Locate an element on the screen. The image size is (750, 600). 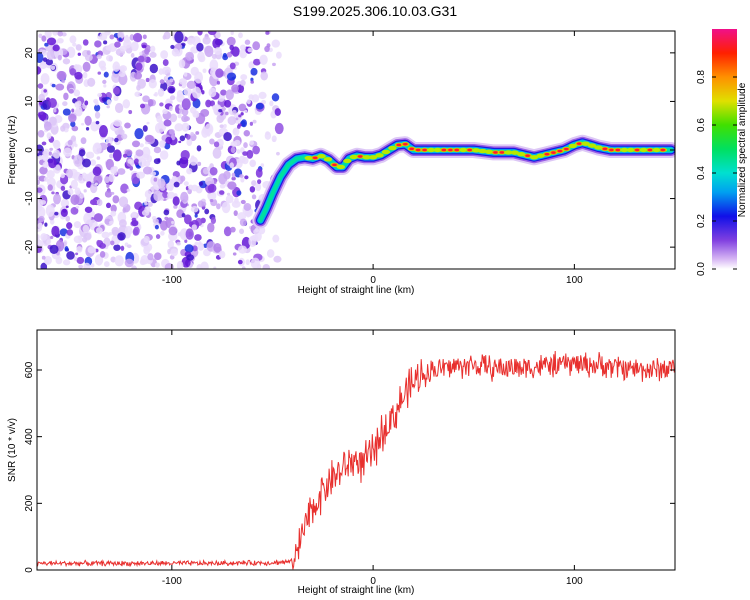
colorbar-label: Normalized spectral amplitude is located at coordinates (742, 149).